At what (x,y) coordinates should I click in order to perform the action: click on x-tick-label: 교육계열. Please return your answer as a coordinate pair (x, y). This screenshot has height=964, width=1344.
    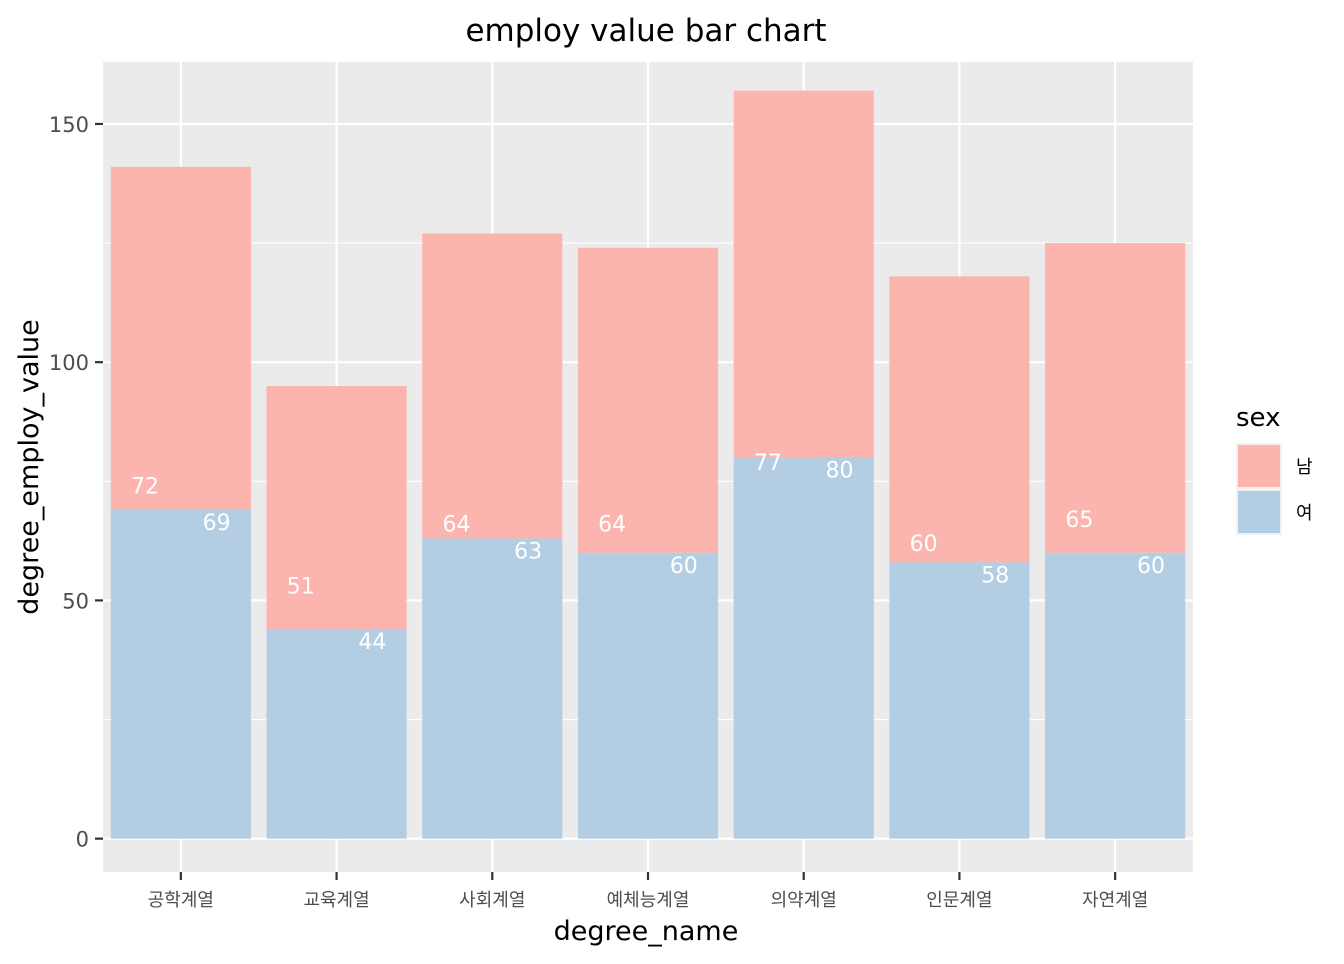
    Looking at the image, I should click on (336, 900).